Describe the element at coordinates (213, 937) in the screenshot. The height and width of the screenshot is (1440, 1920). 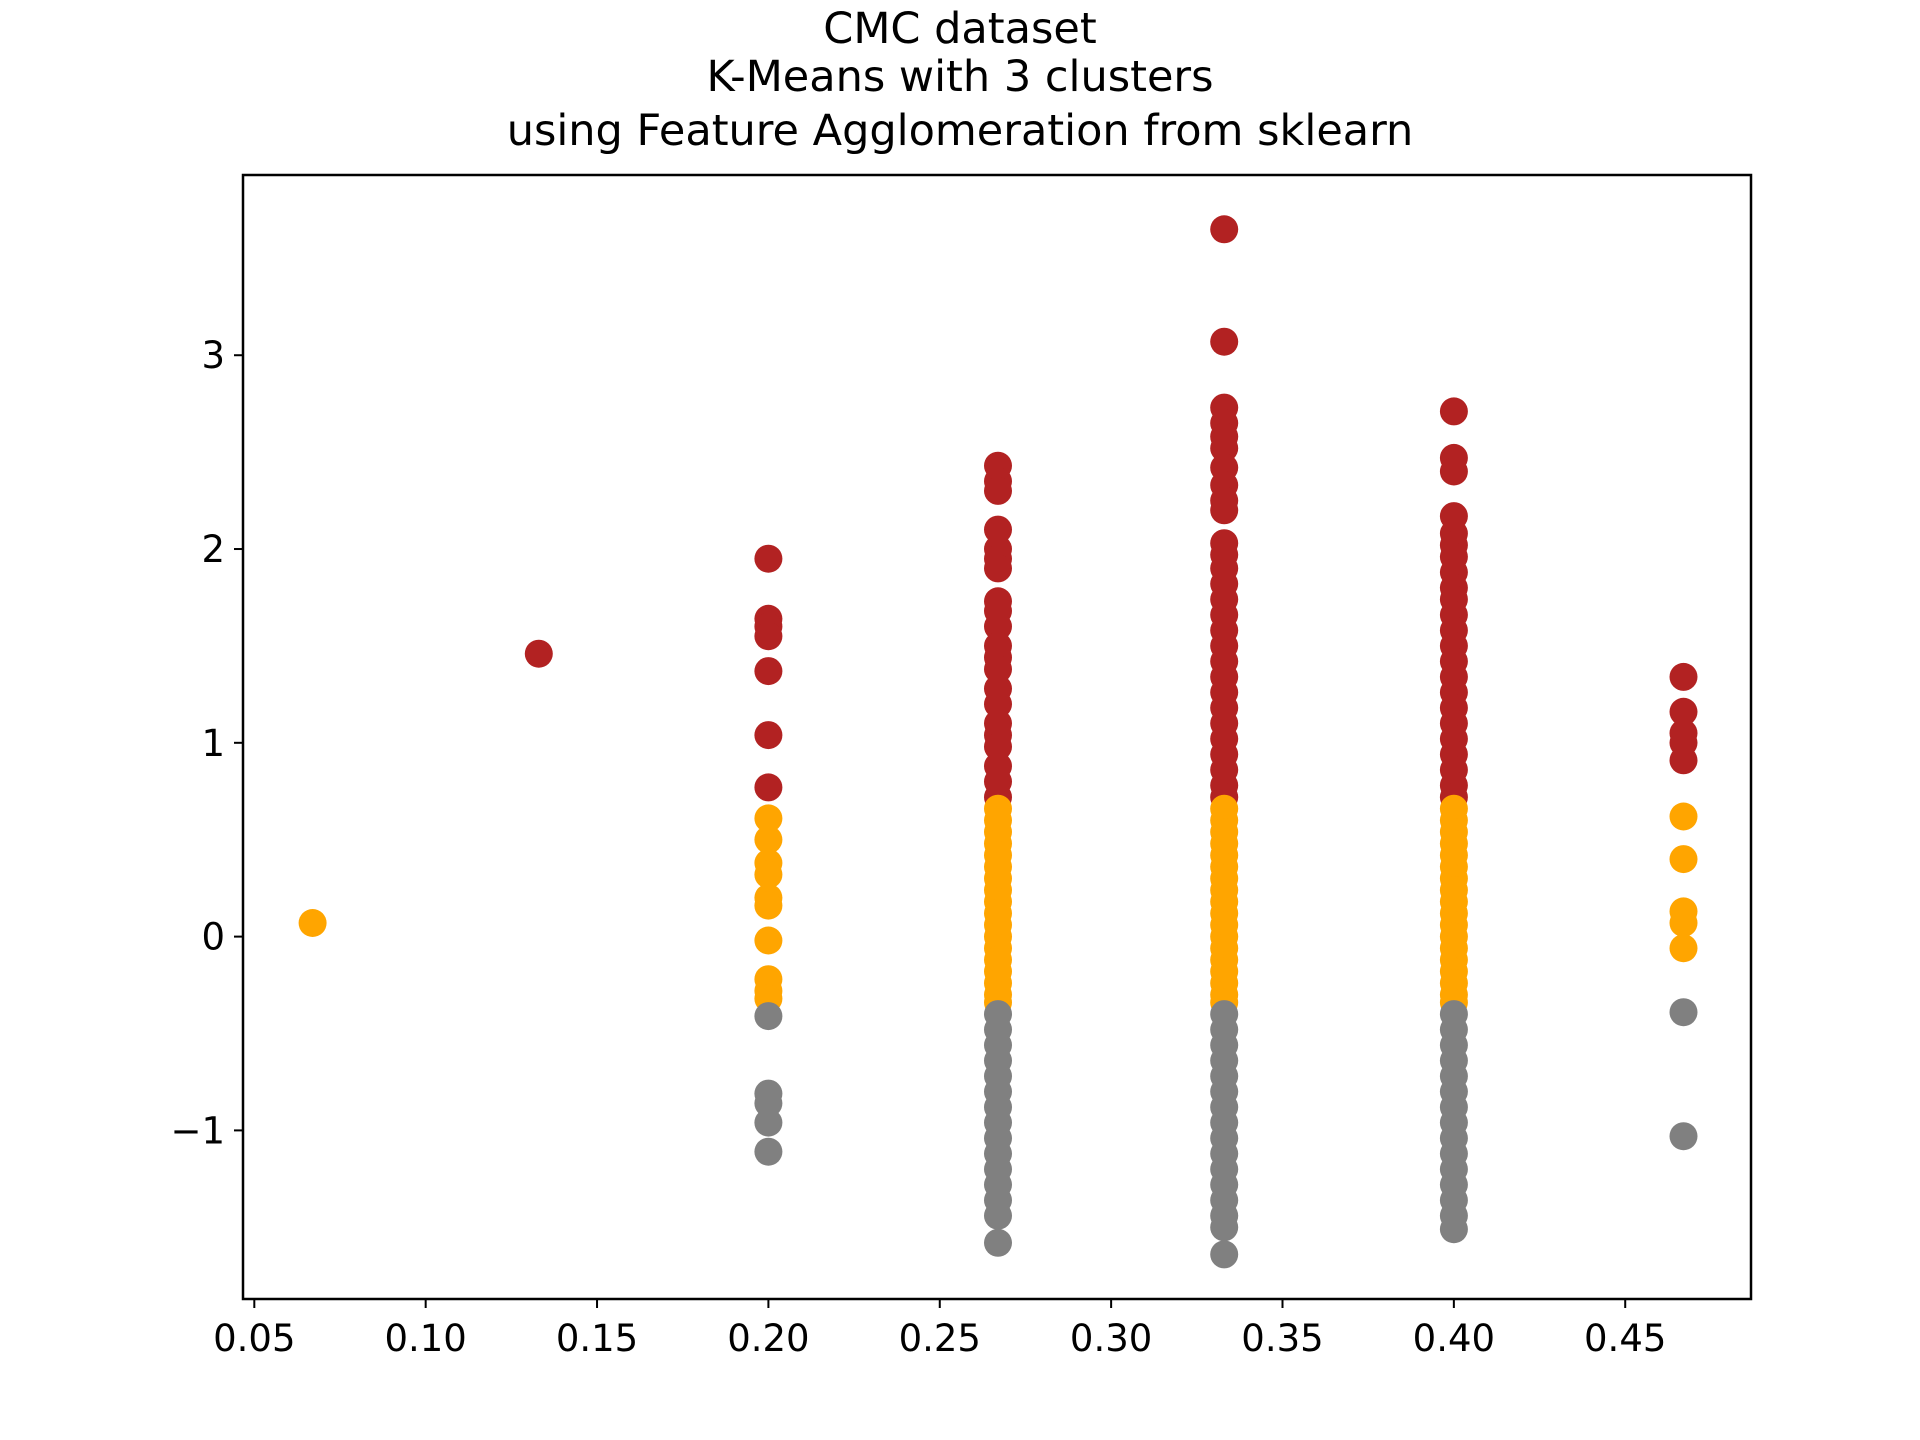
I see `y-tick-label: 0` at that location.